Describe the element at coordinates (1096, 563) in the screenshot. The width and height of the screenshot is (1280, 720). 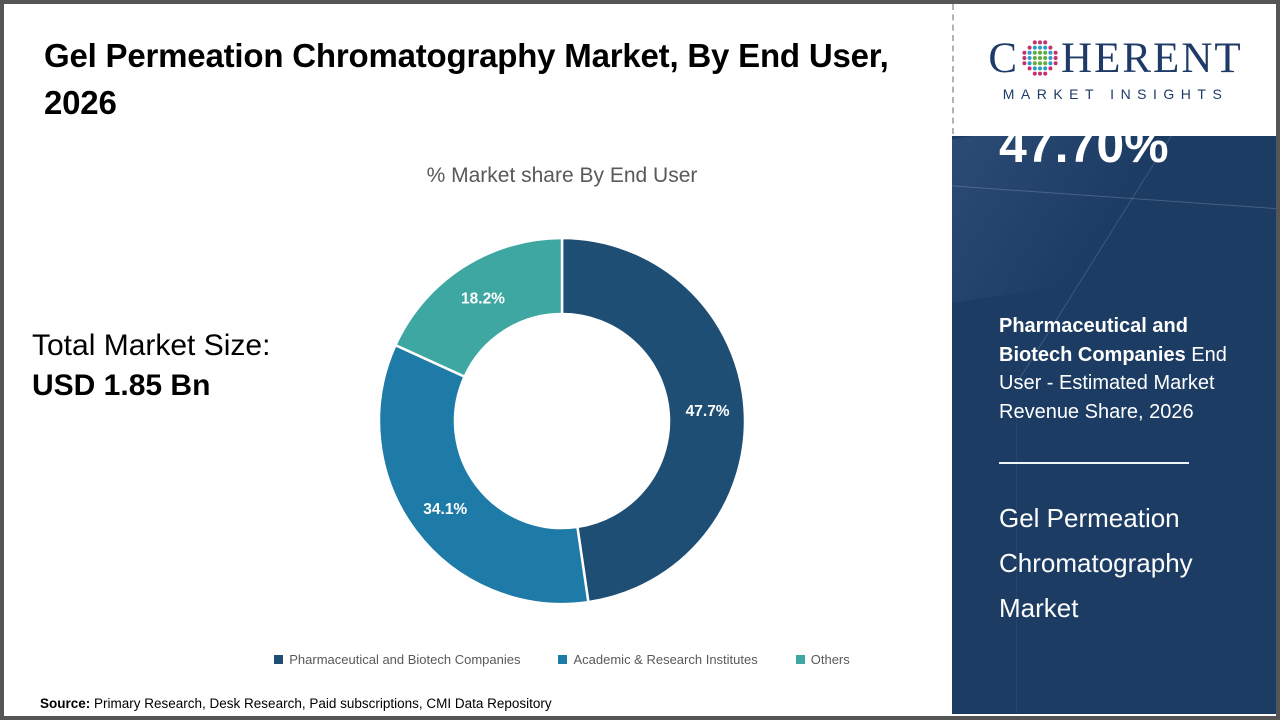
I see `sidebar-market-name: Gel Permeation Chromatography Market` at that location.